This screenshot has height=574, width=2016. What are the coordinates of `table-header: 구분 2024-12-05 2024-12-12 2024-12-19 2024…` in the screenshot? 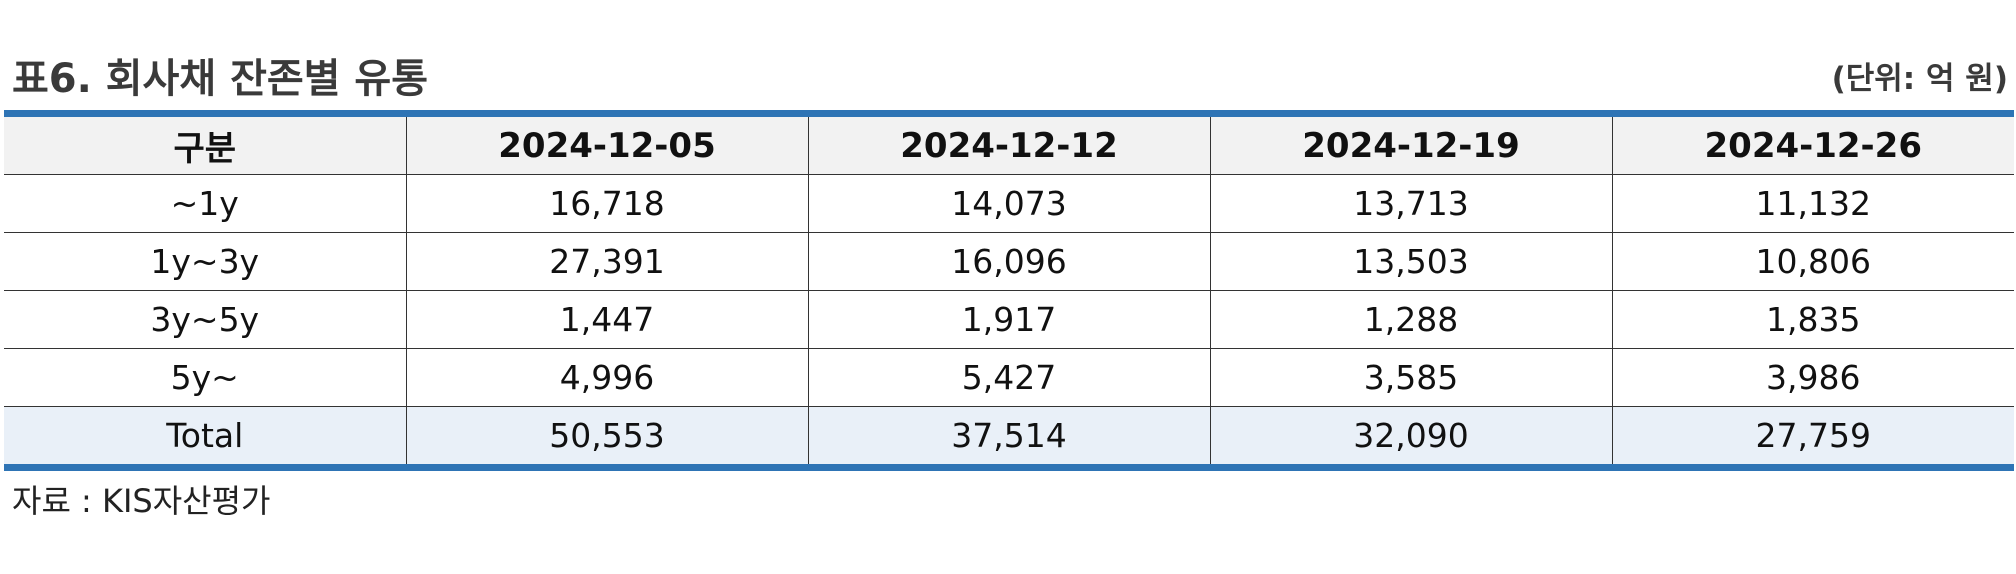 It's located at (1009, 144).